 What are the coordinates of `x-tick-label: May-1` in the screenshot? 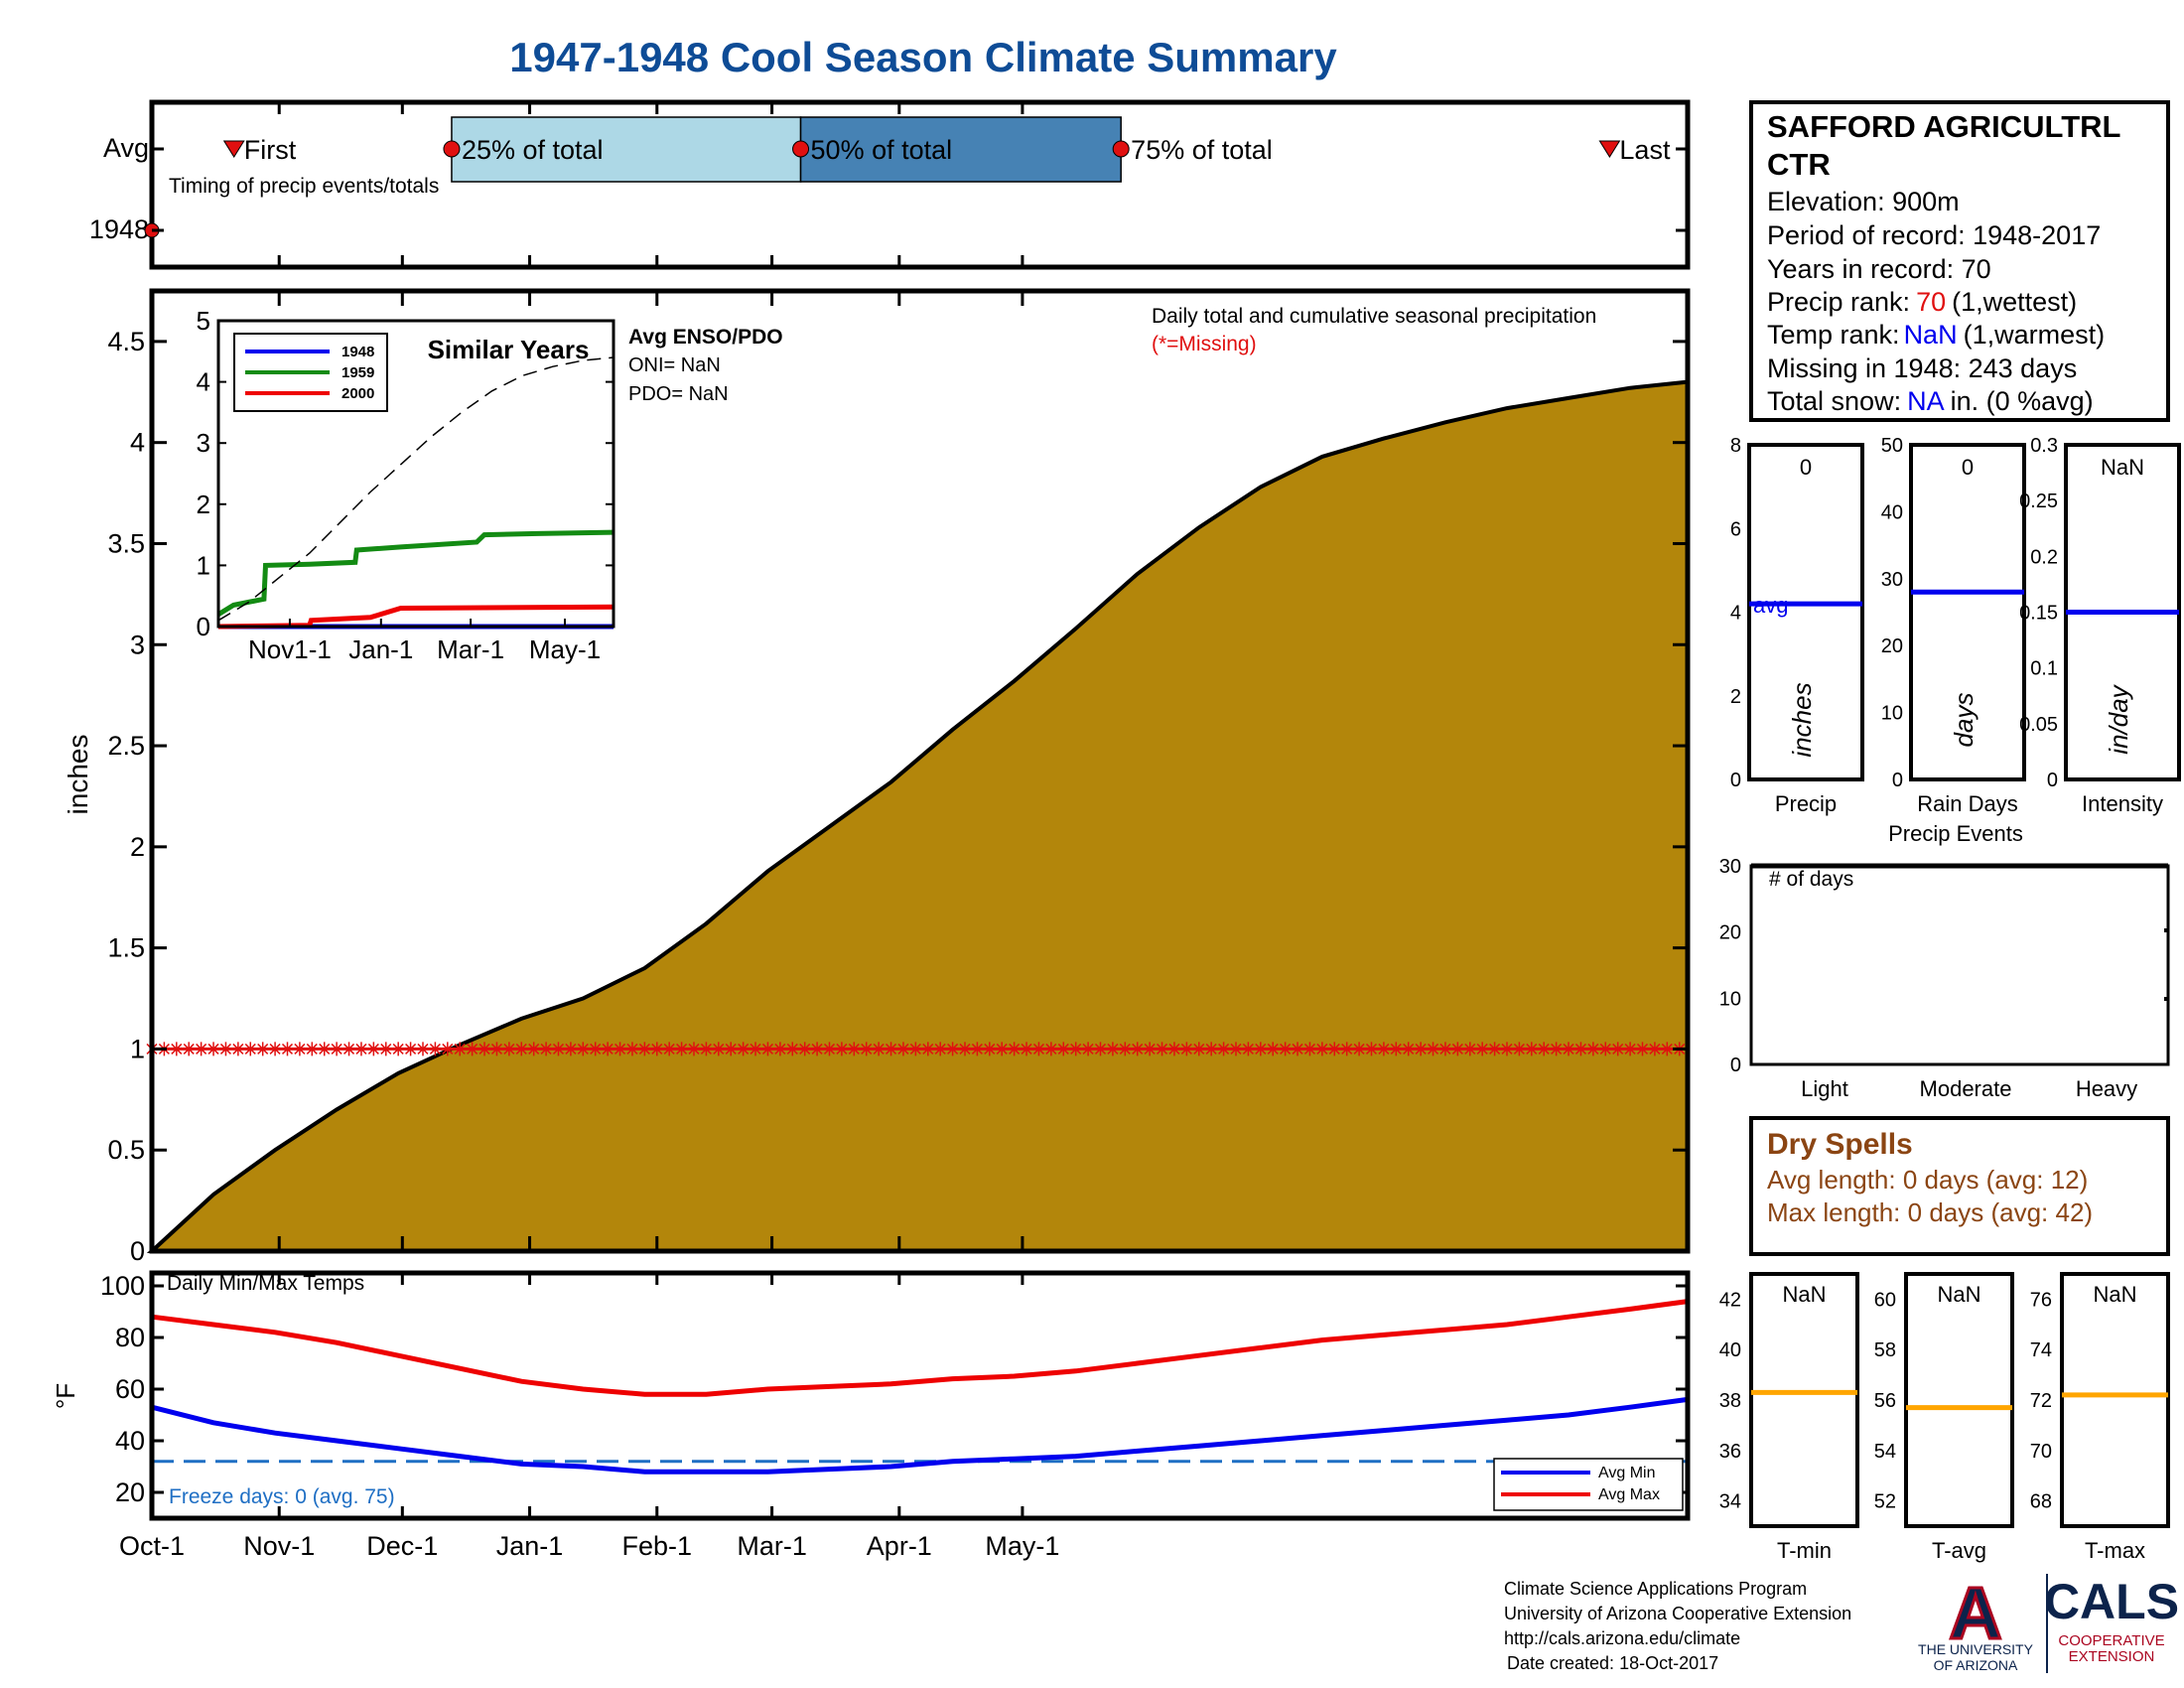 It's located at (1022, 1546).